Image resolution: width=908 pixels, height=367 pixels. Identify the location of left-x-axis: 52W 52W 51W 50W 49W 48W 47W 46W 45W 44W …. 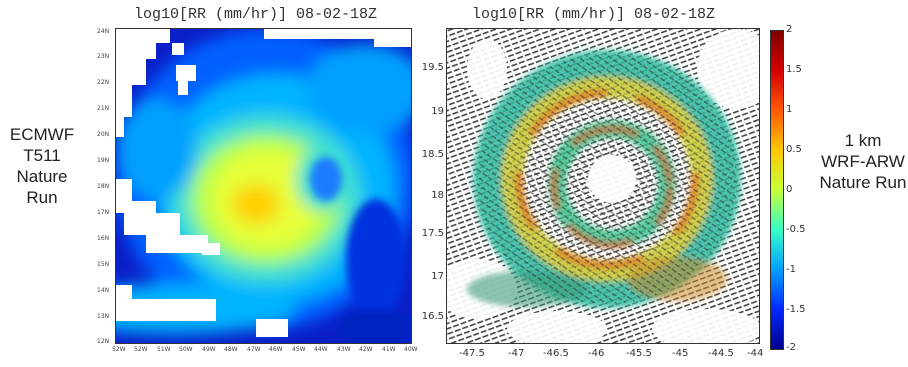
(265, 351).